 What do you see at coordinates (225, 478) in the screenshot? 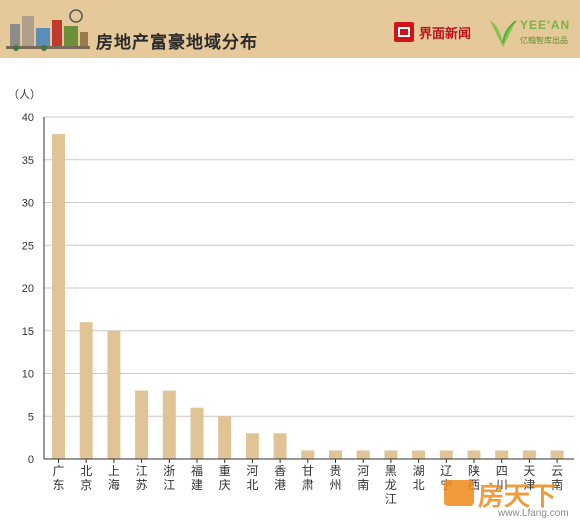
I see `x-tick-label: 重庆` at bounding box center [225, 478].